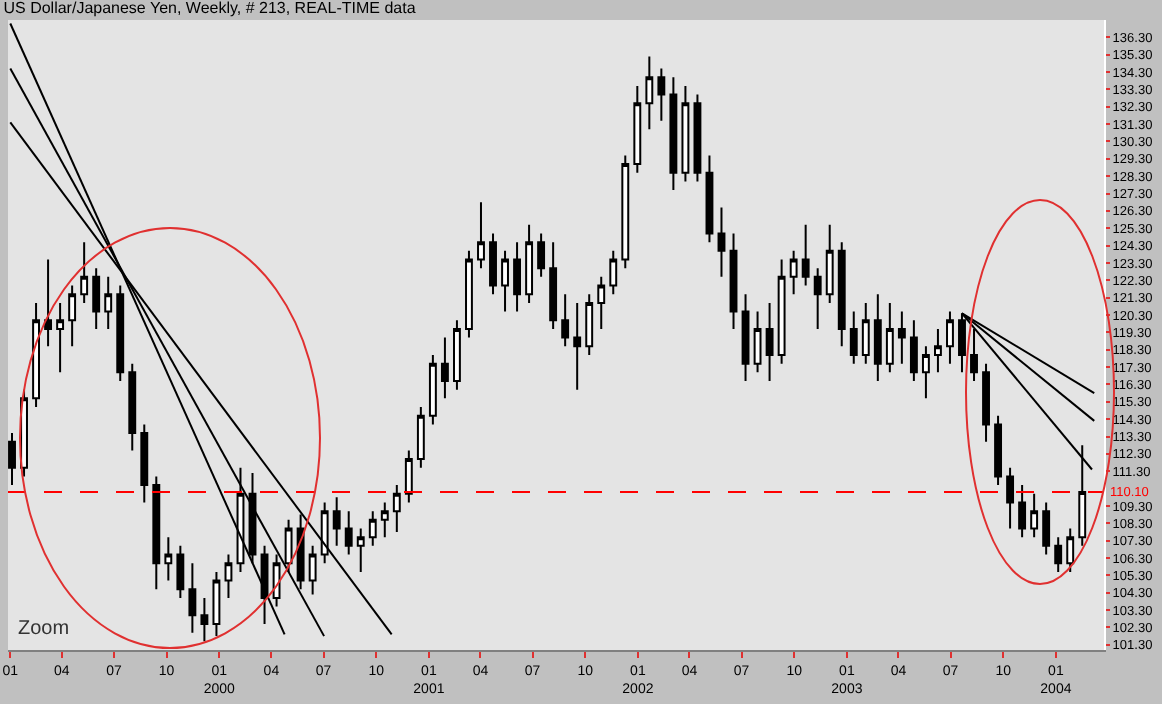  I want to click on chart-title: US Dollar/Japanese Yen, Weekly, # 213, REAL-TIME data, so click(210, 8).